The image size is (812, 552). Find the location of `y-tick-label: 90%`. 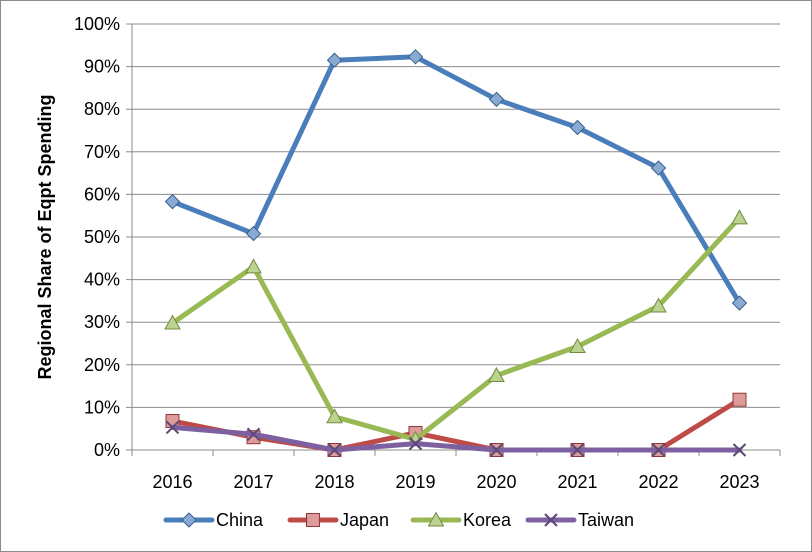

y-tick-label: 90% is located at coordinates (102, 67).